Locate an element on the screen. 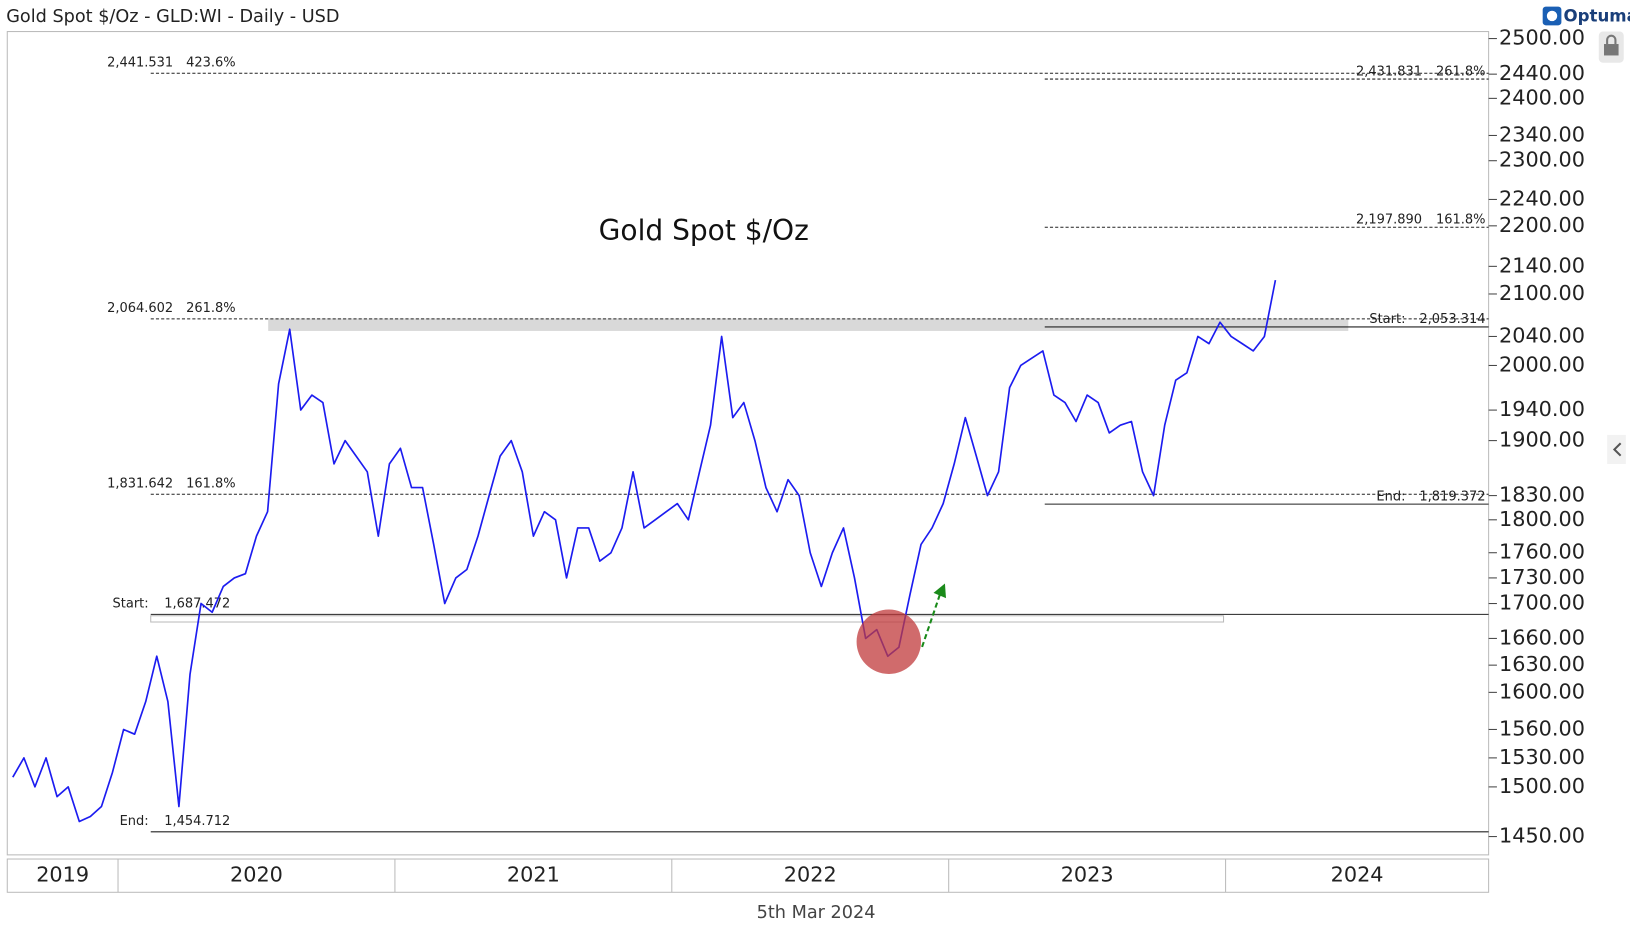 This screenshot has width=1630, height=928. y-tick-label: 1630.00 is located at coordinates (1542, 664).